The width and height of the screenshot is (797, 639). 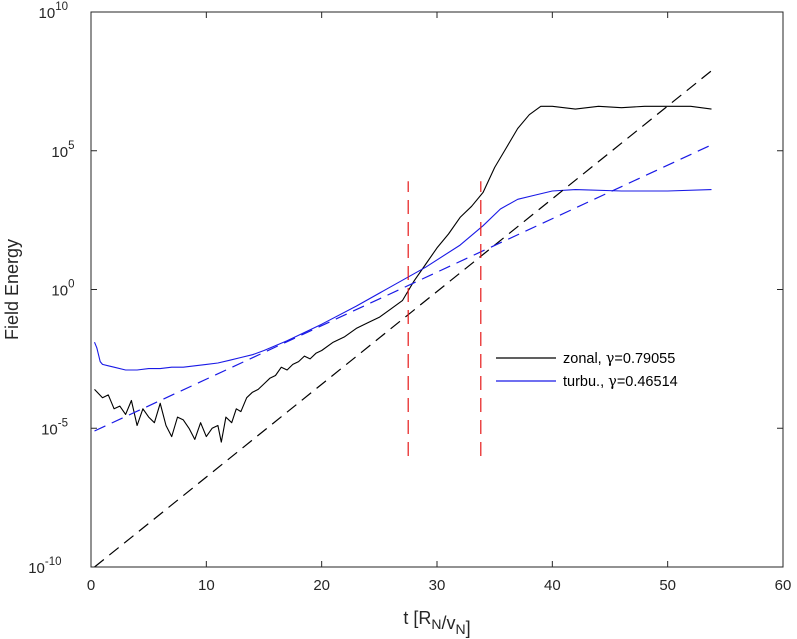 I want to click on x-tick-label: 50, so click(x=667, y=585).